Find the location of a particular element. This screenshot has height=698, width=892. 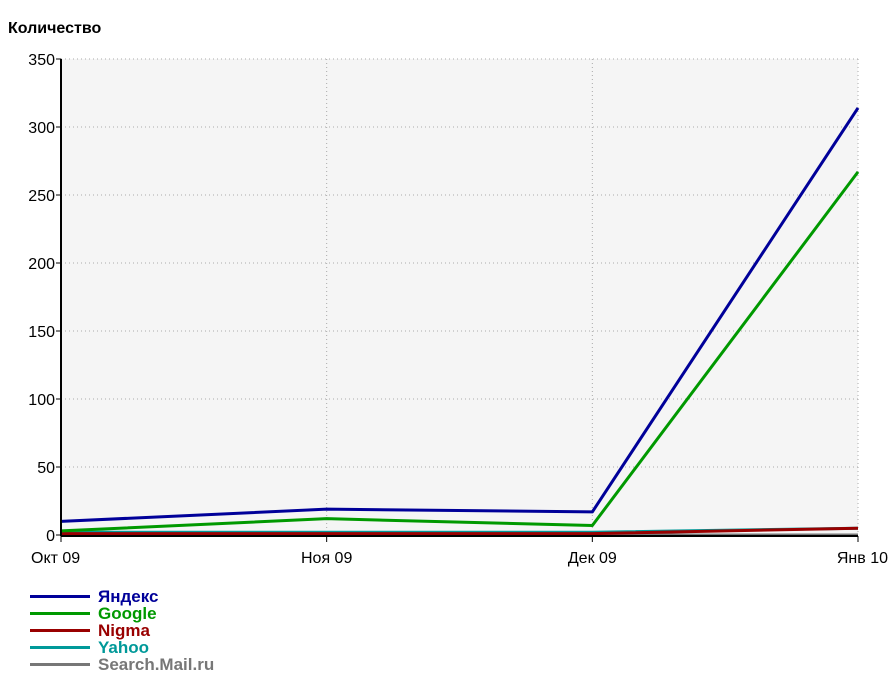

x-tick-label: Окт 09 is located at coordinates (55, 558).